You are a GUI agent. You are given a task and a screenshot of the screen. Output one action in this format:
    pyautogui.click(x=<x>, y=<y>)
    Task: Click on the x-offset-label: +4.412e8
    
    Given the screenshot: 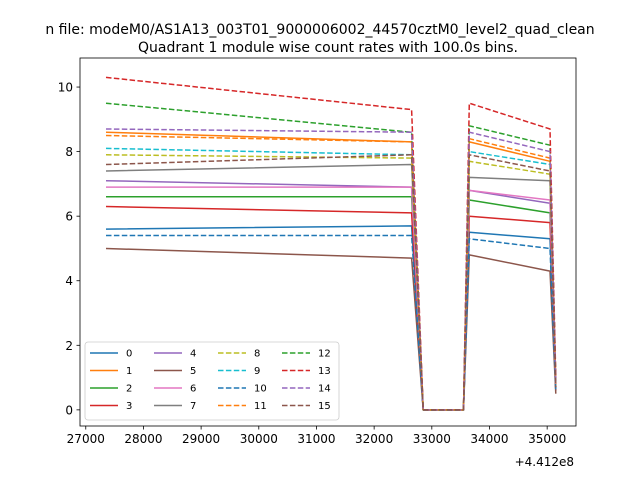 What is the action you would take?
    pyautogui.click(x=544, y=462)
    